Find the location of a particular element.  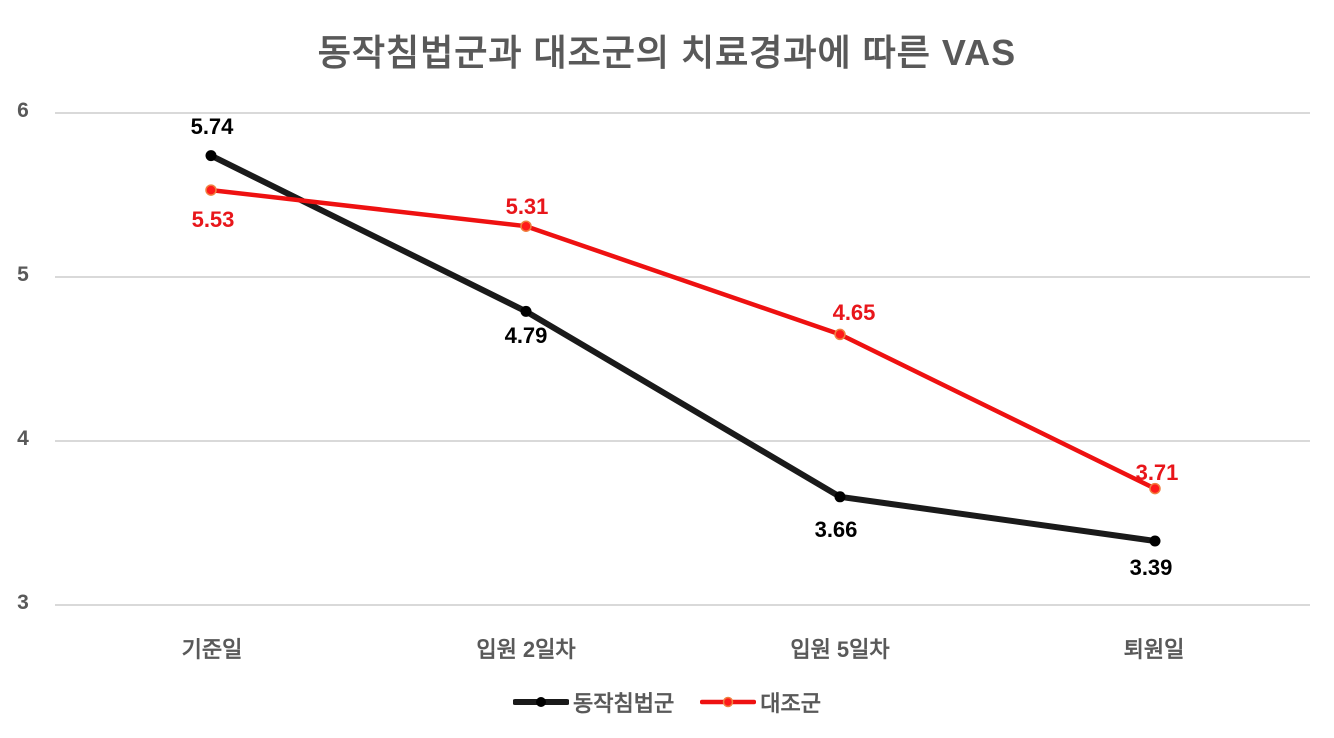

legend-label-treatment: 동작침법군 is located at coordinates (624, 703).